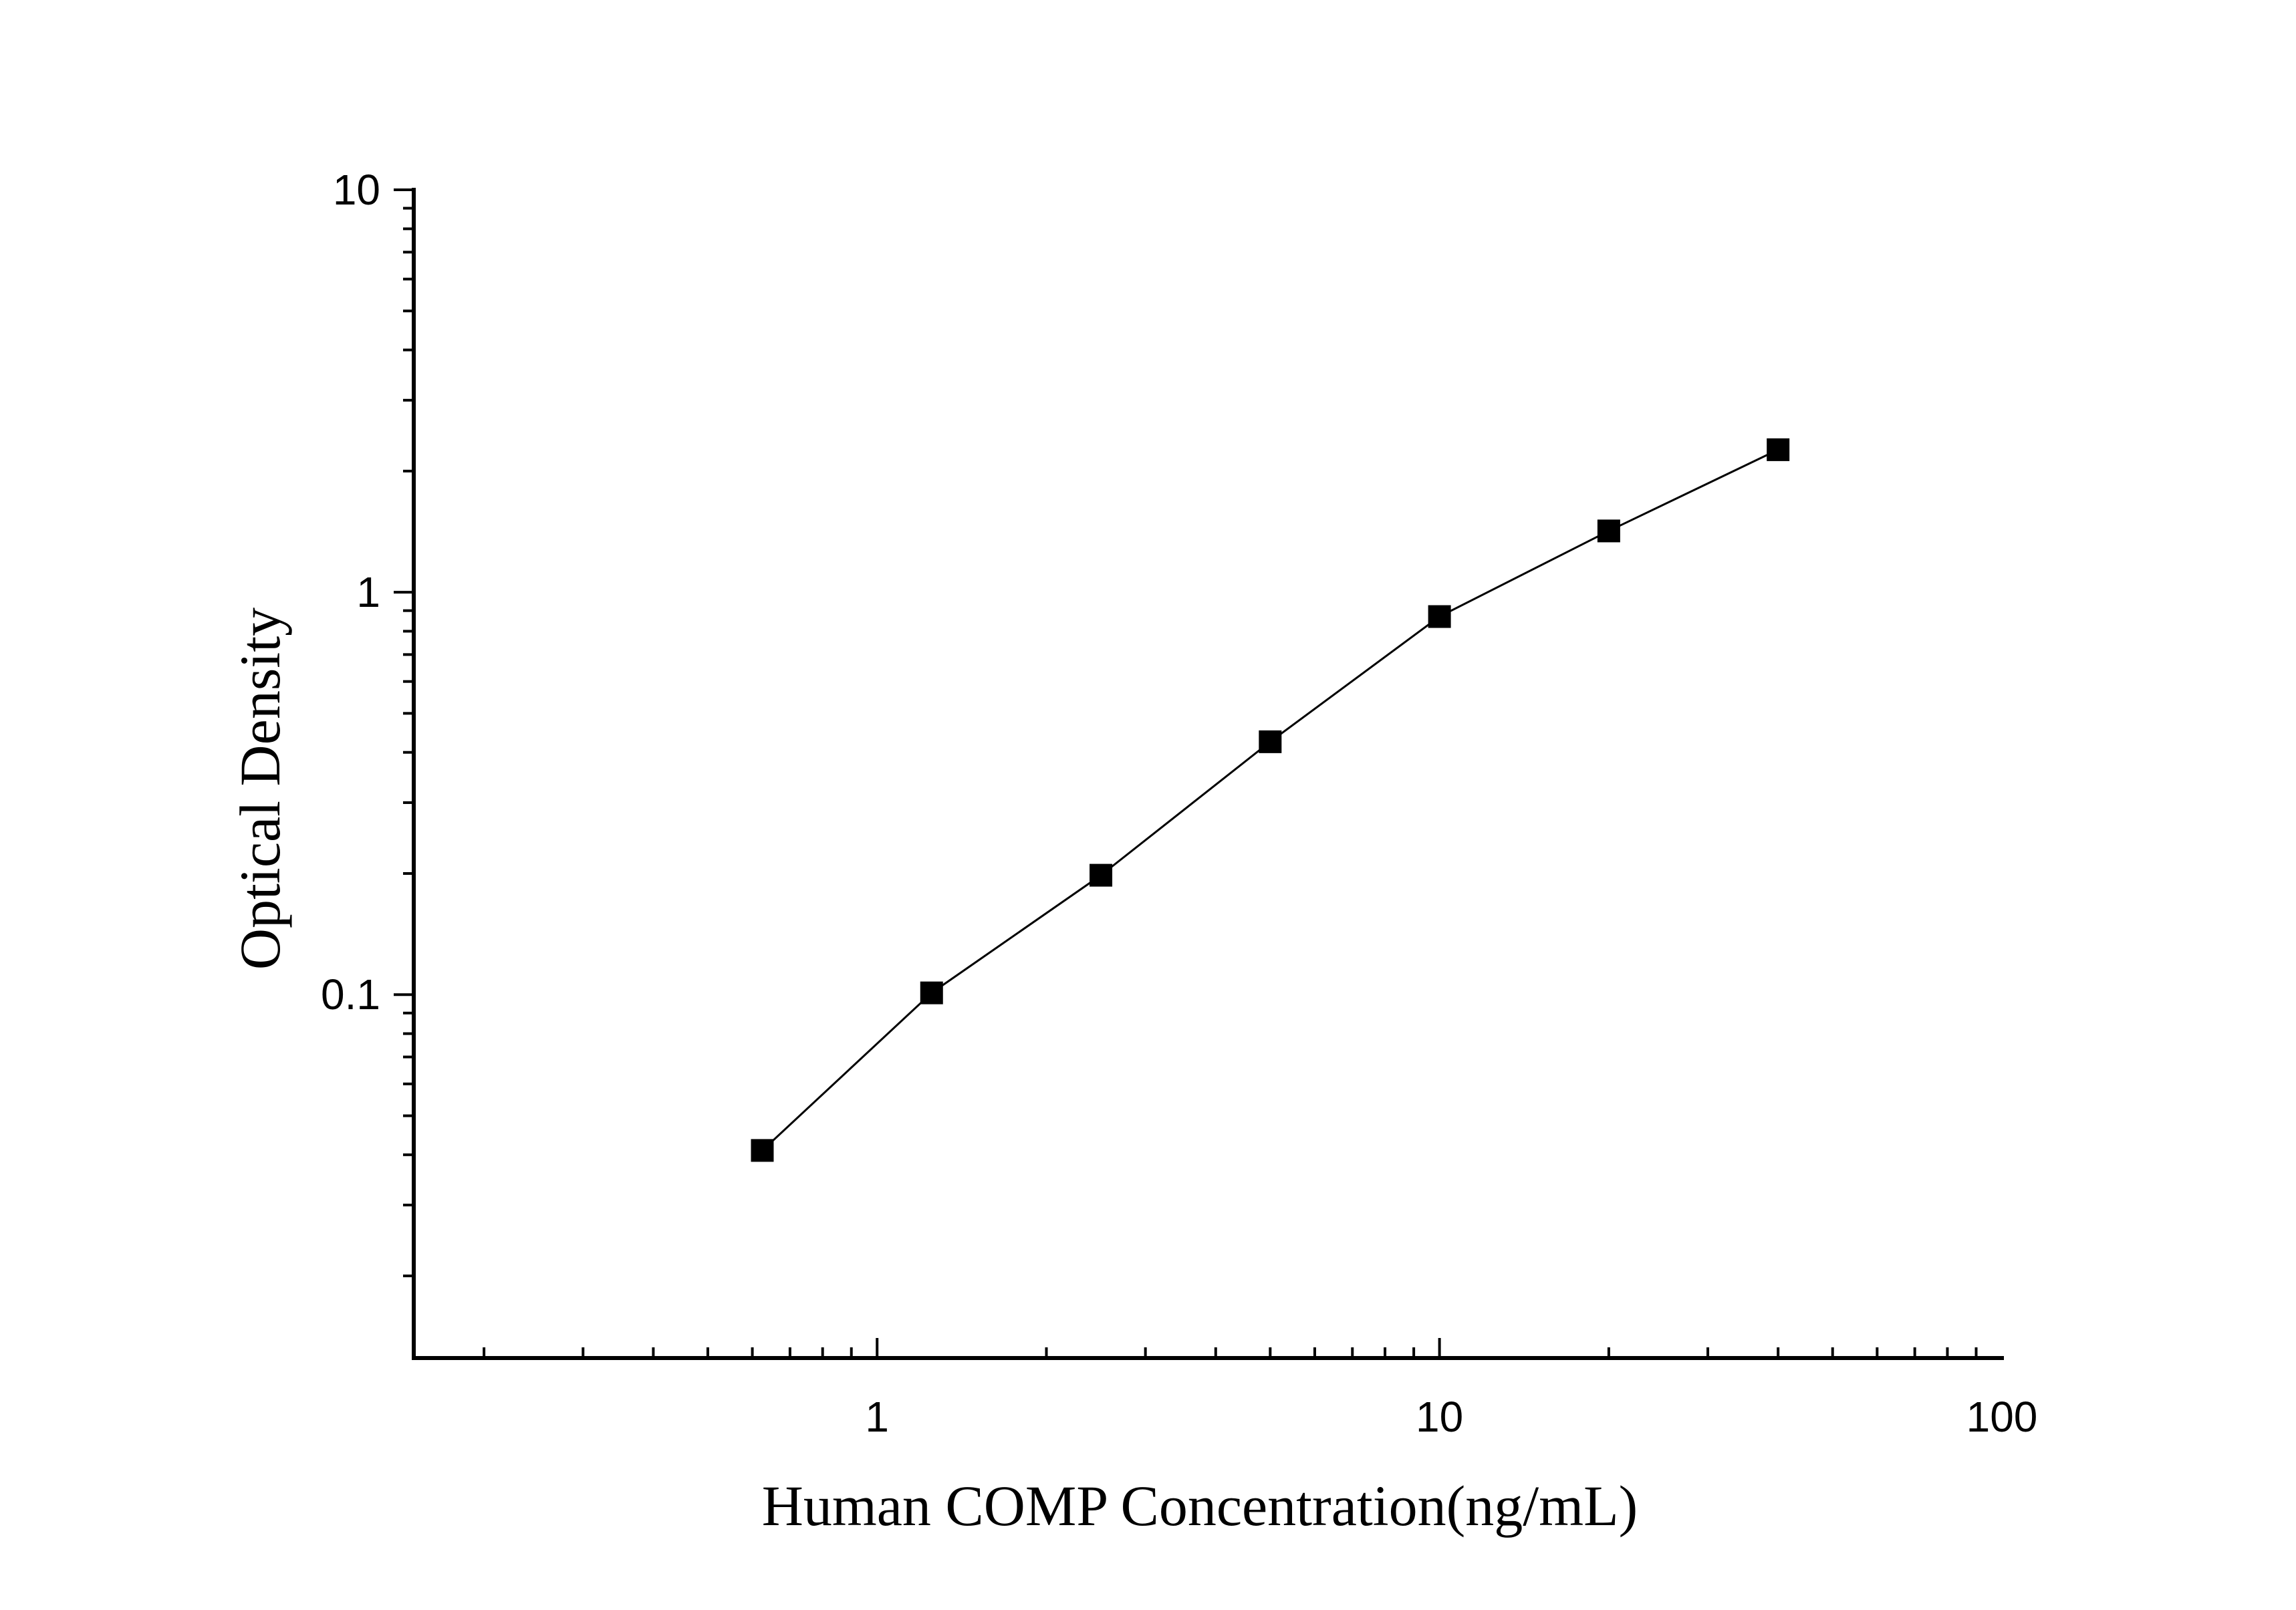 This screenshot has height=1610, width=2296. Describe the element at coordinates (1439, 1417) in the screenshot. I see `x-tick-label: 10` at that location.